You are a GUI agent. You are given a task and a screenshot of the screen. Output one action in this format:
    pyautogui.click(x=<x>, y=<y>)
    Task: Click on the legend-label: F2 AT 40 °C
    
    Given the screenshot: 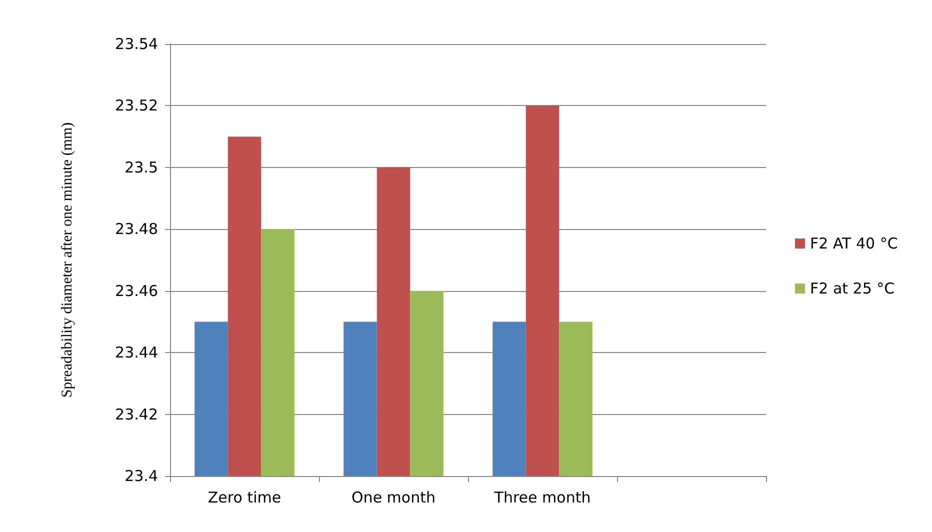 What is the action you would take?
    pyautogui.click(x=854, y=243)
    